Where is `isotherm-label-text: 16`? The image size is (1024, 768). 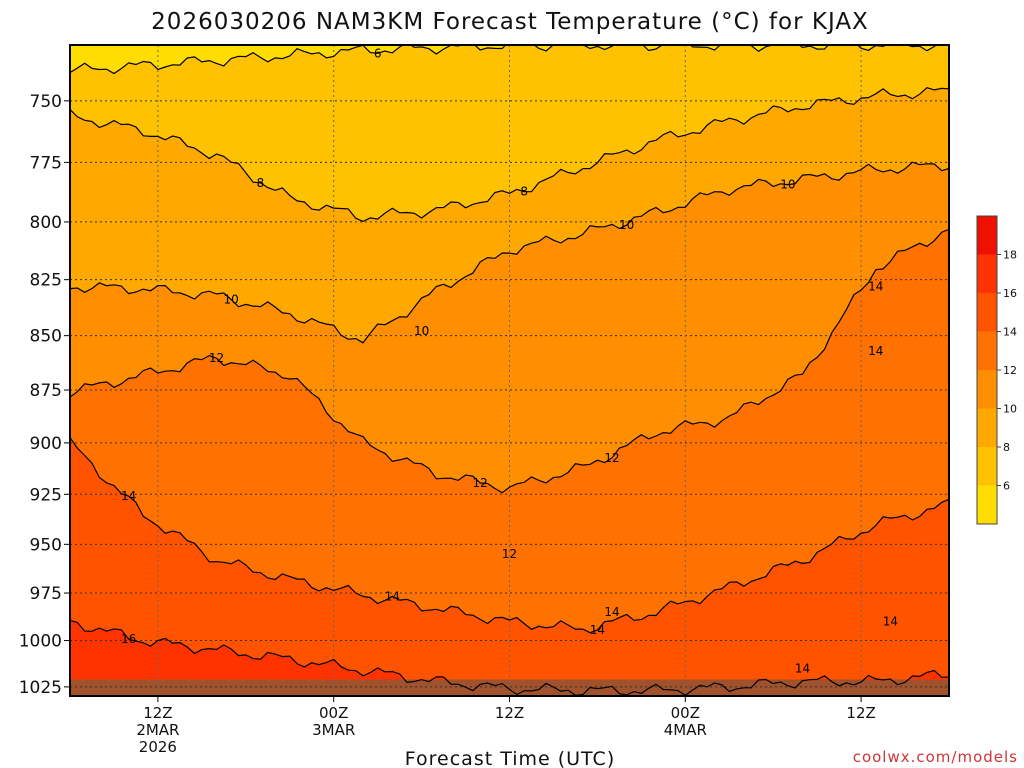 isotherm-label-text: 16 is located at coordinates (128, 639).